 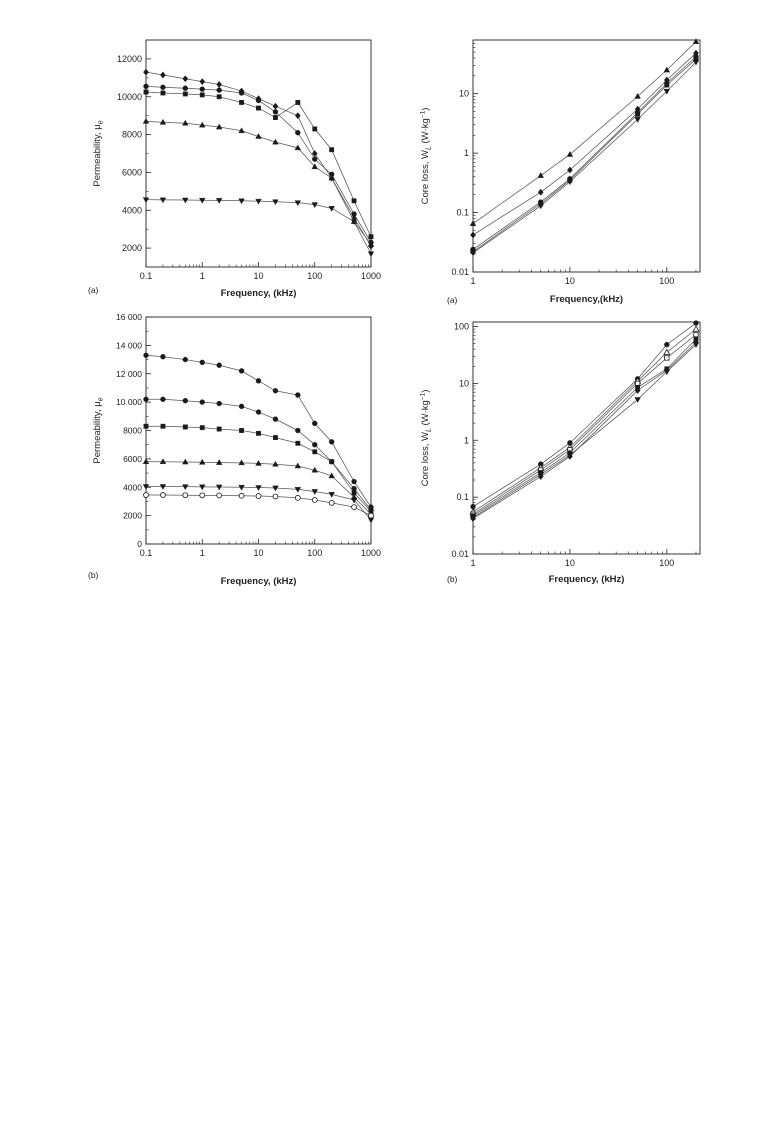 What do you see at coordinates (101, 122) in the screenshot?
I see `y-axis-label-sub: e` at bounding box center [101, 122].